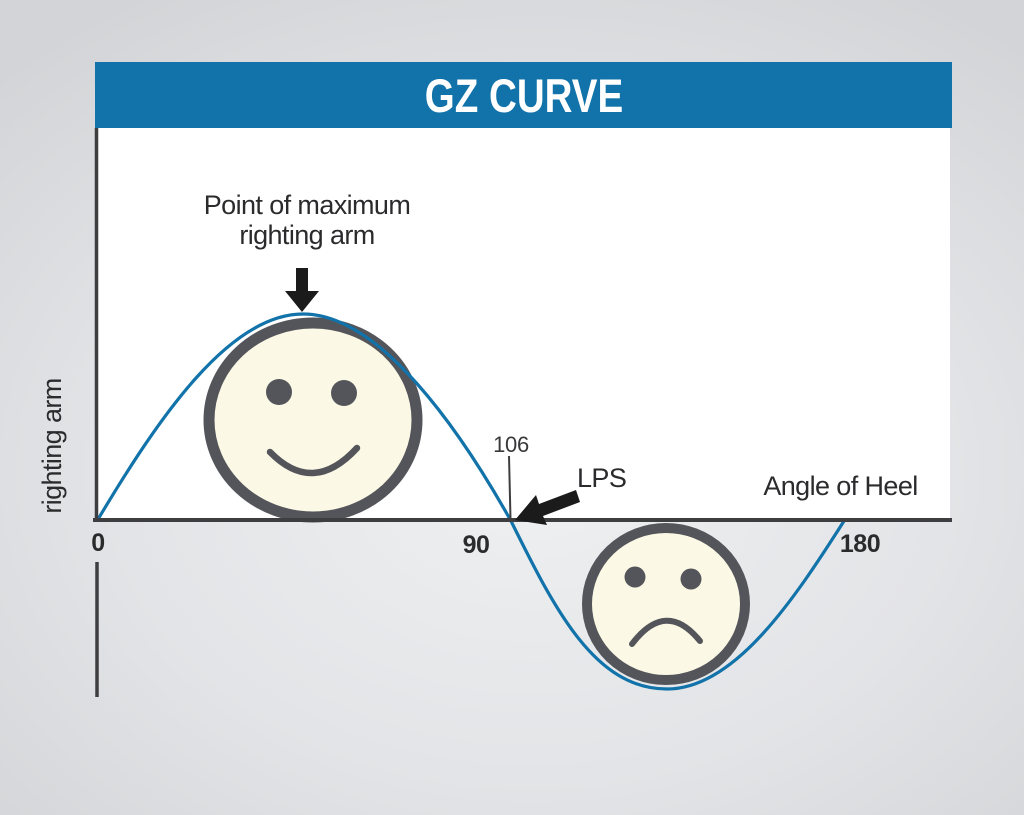  Describe the element at coordinates (279, 392) in the screenshot. I see `happy-face-left-eye` at that location.